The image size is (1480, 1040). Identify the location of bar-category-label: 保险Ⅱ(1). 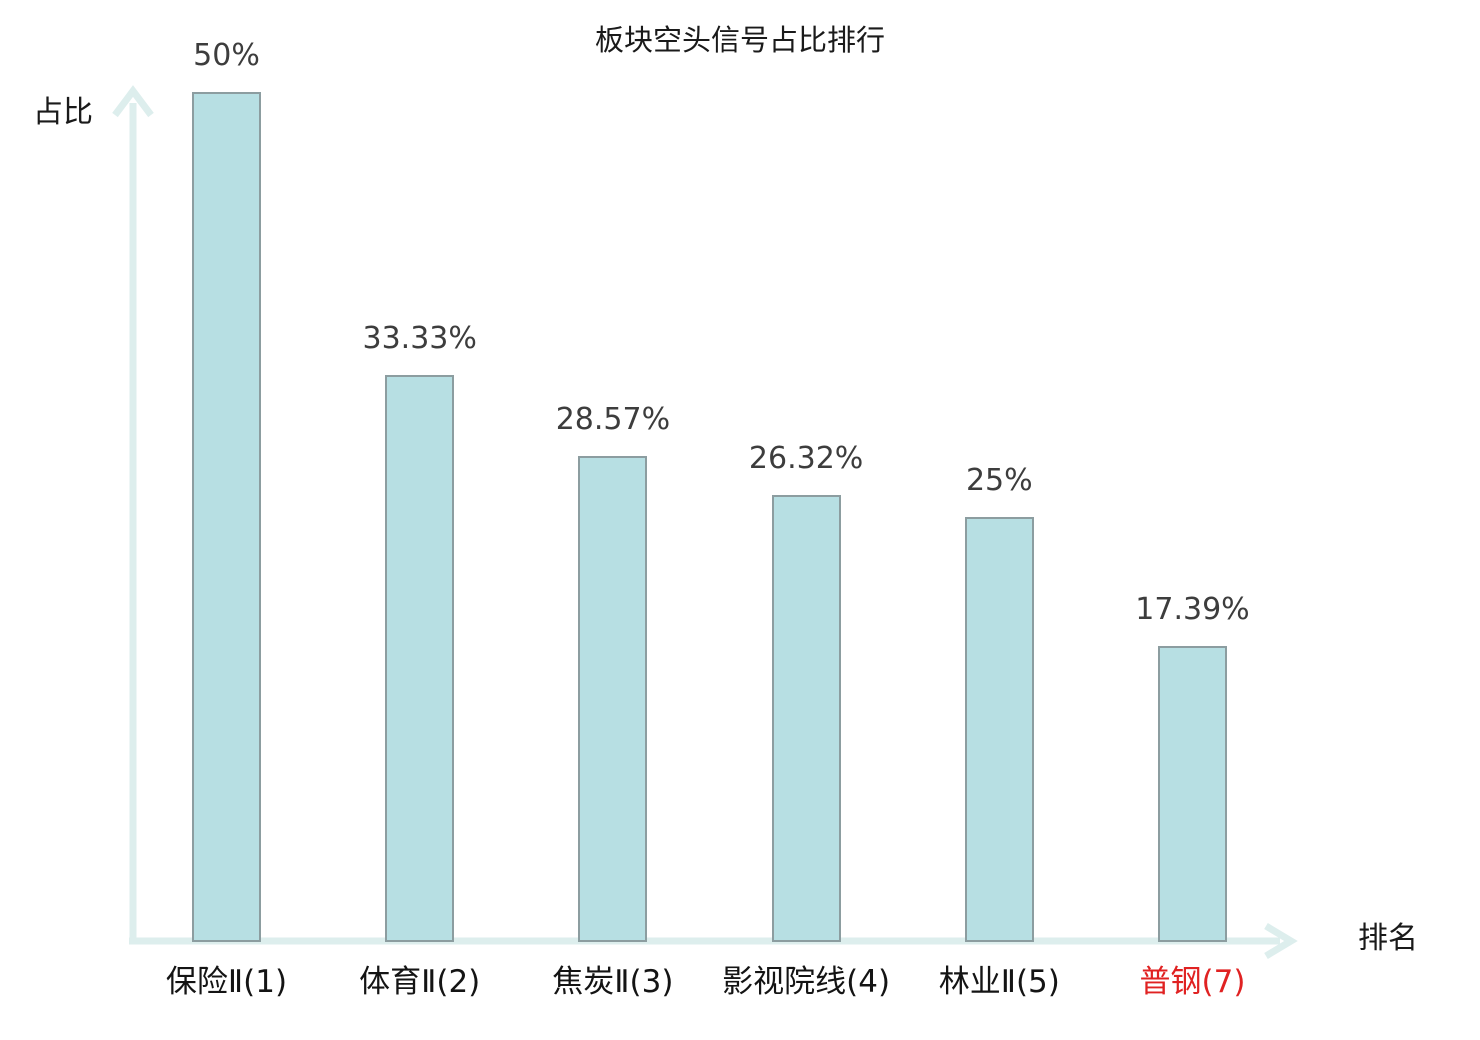
(226, 982).